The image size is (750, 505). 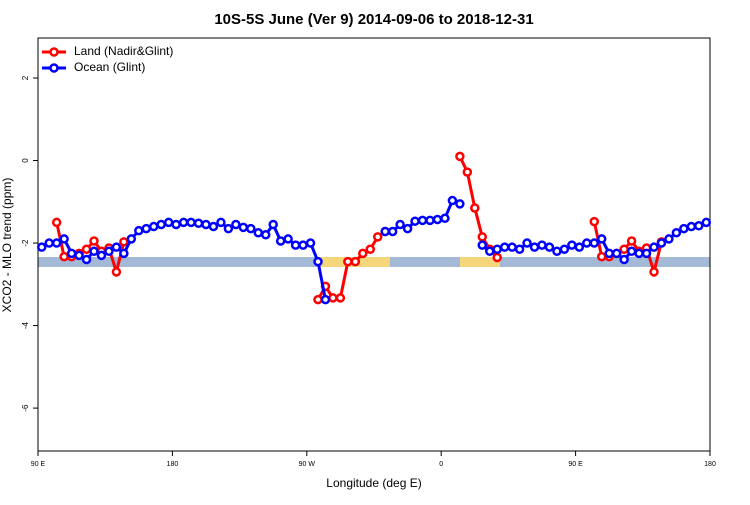 What do you see at coordinates (7, 245) in the screenshot?
I see `y-axis-label: XCO2 - MLO trend (ppm)` at bounding box center [7, 245].